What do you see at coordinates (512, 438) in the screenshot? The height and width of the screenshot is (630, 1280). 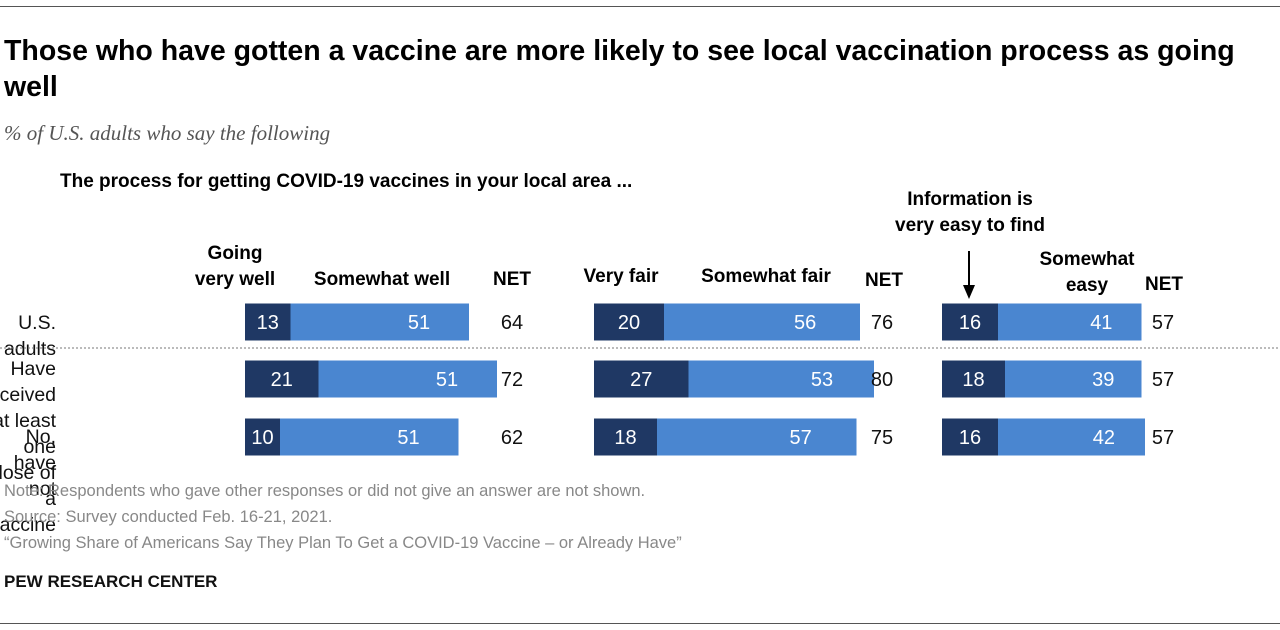 I see `net-value-label: 62` at bounding box center [512, 438].